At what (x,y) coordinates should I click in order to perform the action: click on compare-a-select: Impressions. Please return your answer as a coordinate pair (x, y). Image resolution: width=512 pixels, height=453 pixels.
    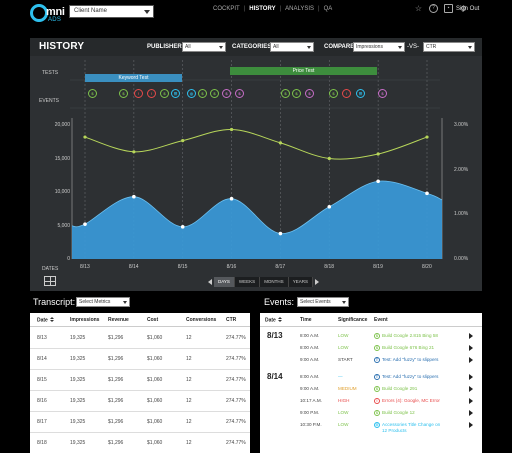
    Looking at the image, I should click on (379, 47).